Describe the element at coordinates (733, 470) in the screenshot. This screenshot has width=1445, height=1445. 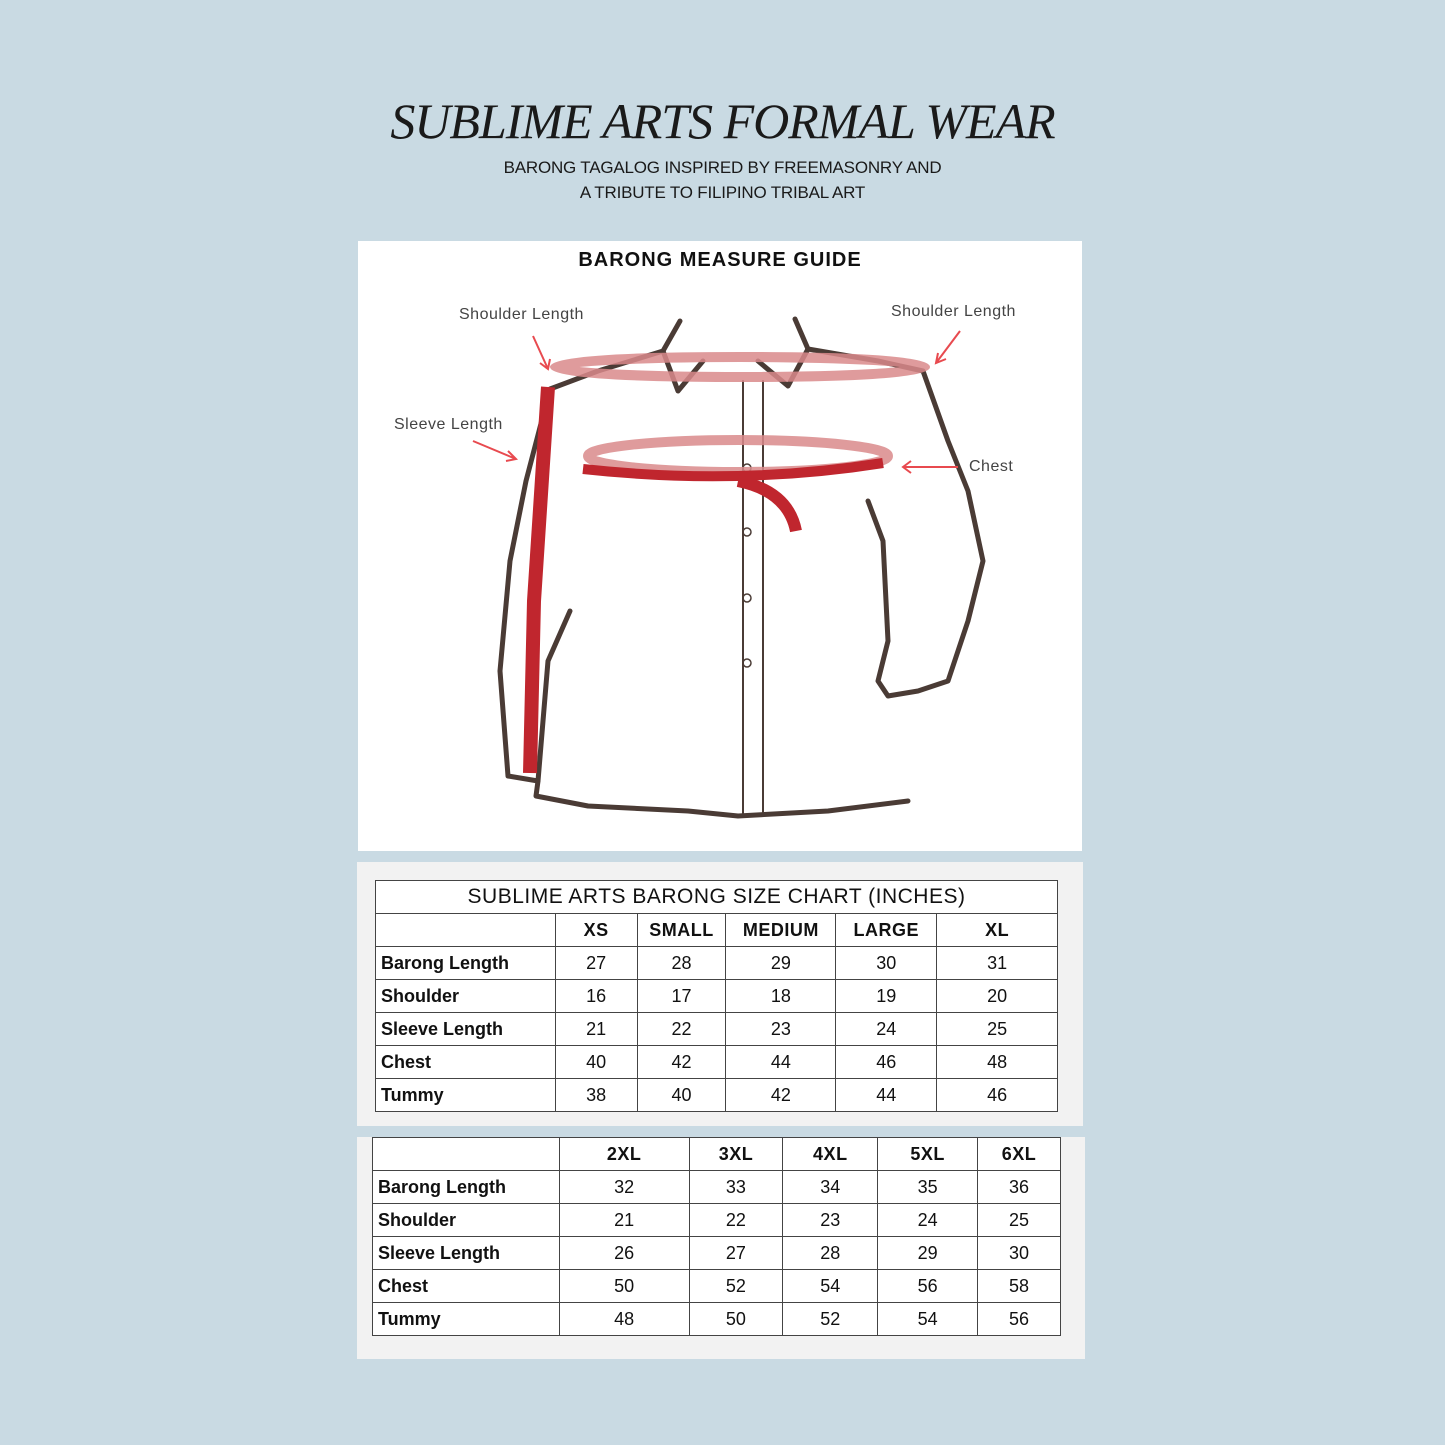
I see `chest-tape` at that location.